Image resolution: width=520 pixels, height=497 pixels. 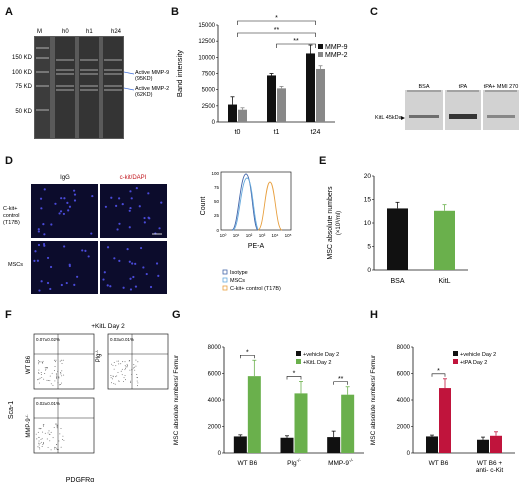 I want to click on y-tick-label: 2500, so click(x=209, y=107).